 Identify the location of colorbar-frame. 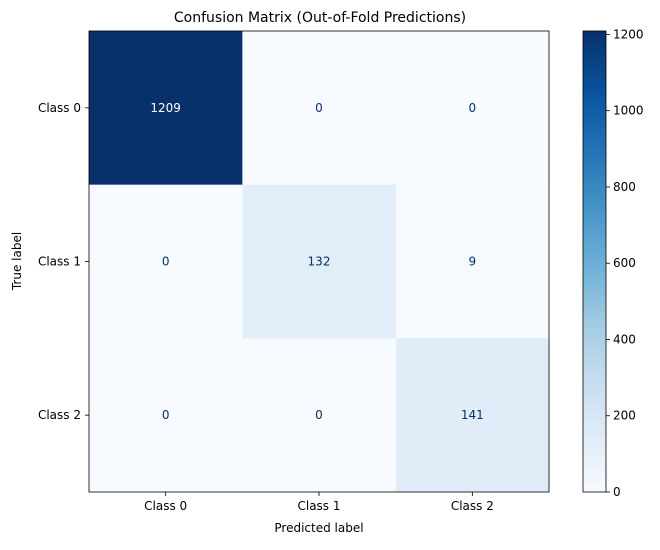
(594, 261).